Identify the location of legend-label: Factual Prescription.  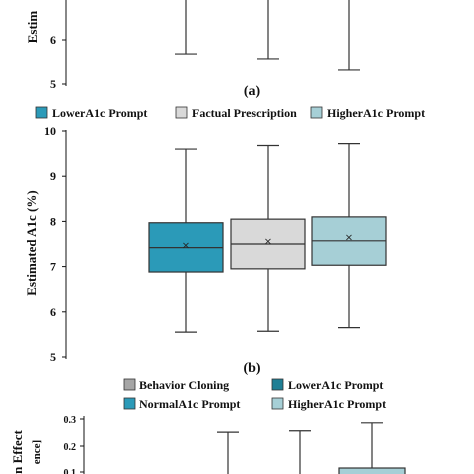
(244, 113).